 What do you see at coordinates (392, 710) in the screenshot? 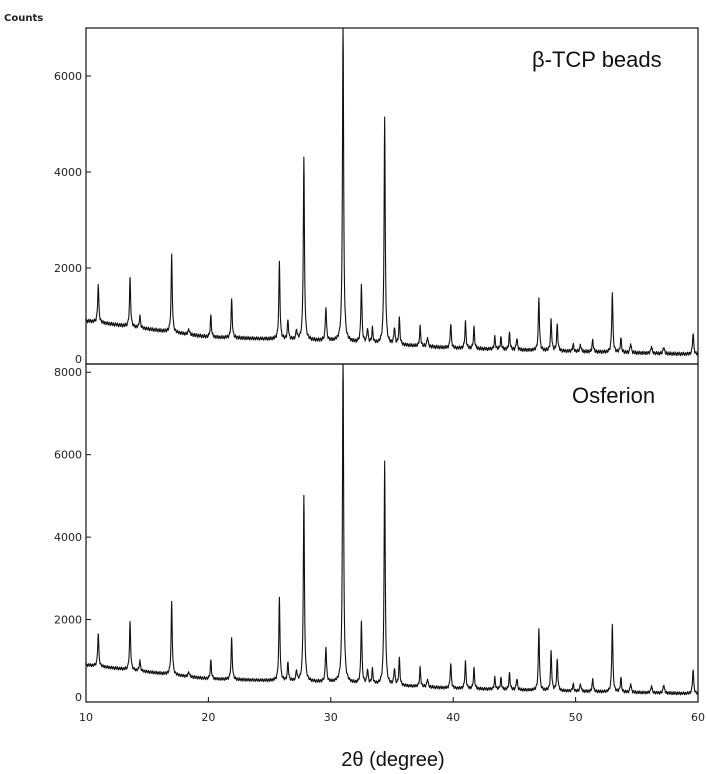
I see `x-ticks: 10 20 30 40 50 60` at bounding box center [392, 710].